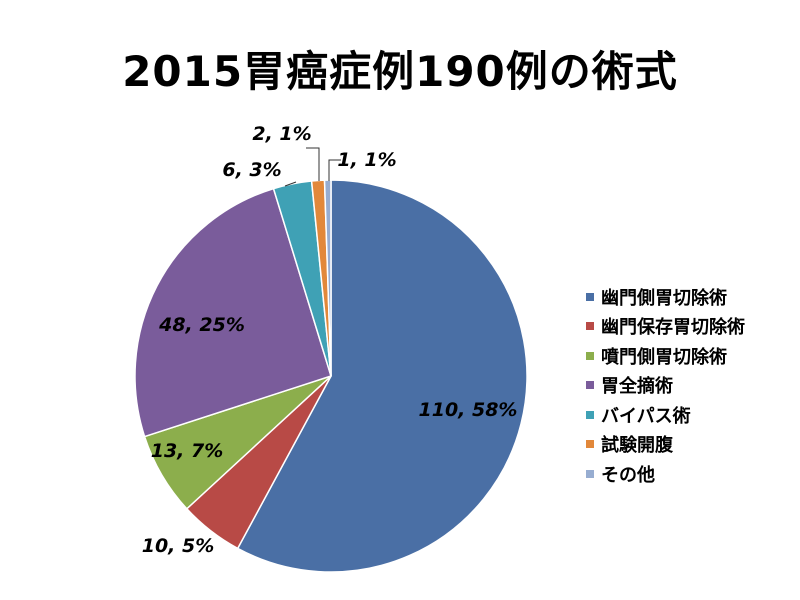  I want to click on legend-label: 噴門側胃切除術, so click(664, 357).